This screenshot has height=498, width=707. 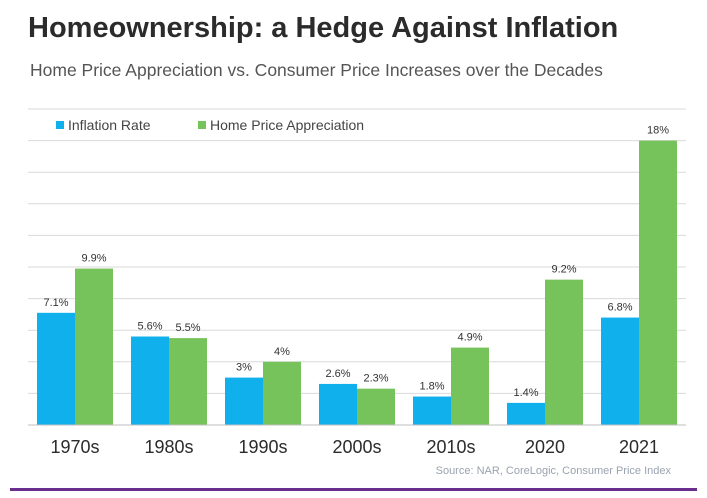 What do you see at coordinates (244, 368) in the screenshot?
I see `inflation-data-label: 3%` at bounding box center [244, 368].